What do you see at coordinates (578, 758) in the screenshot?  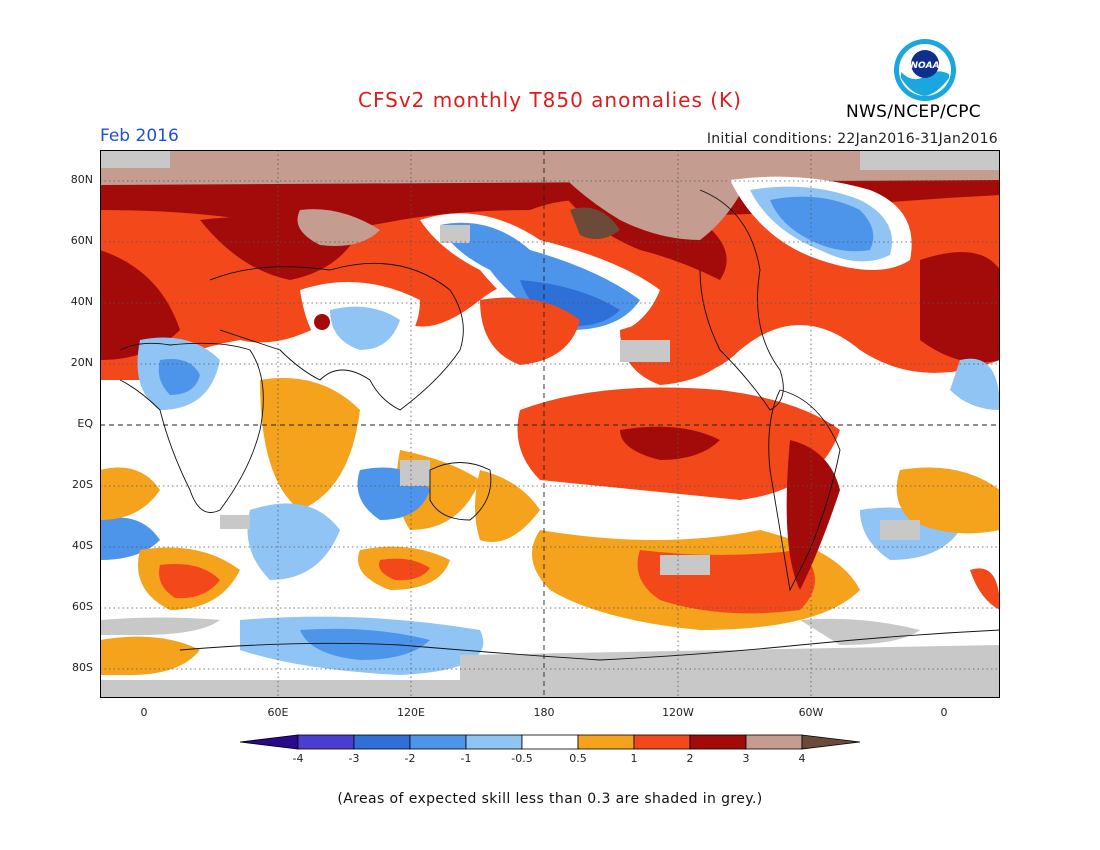 I see `colorbar-label: 0.5` at bounding box center [578, 758].